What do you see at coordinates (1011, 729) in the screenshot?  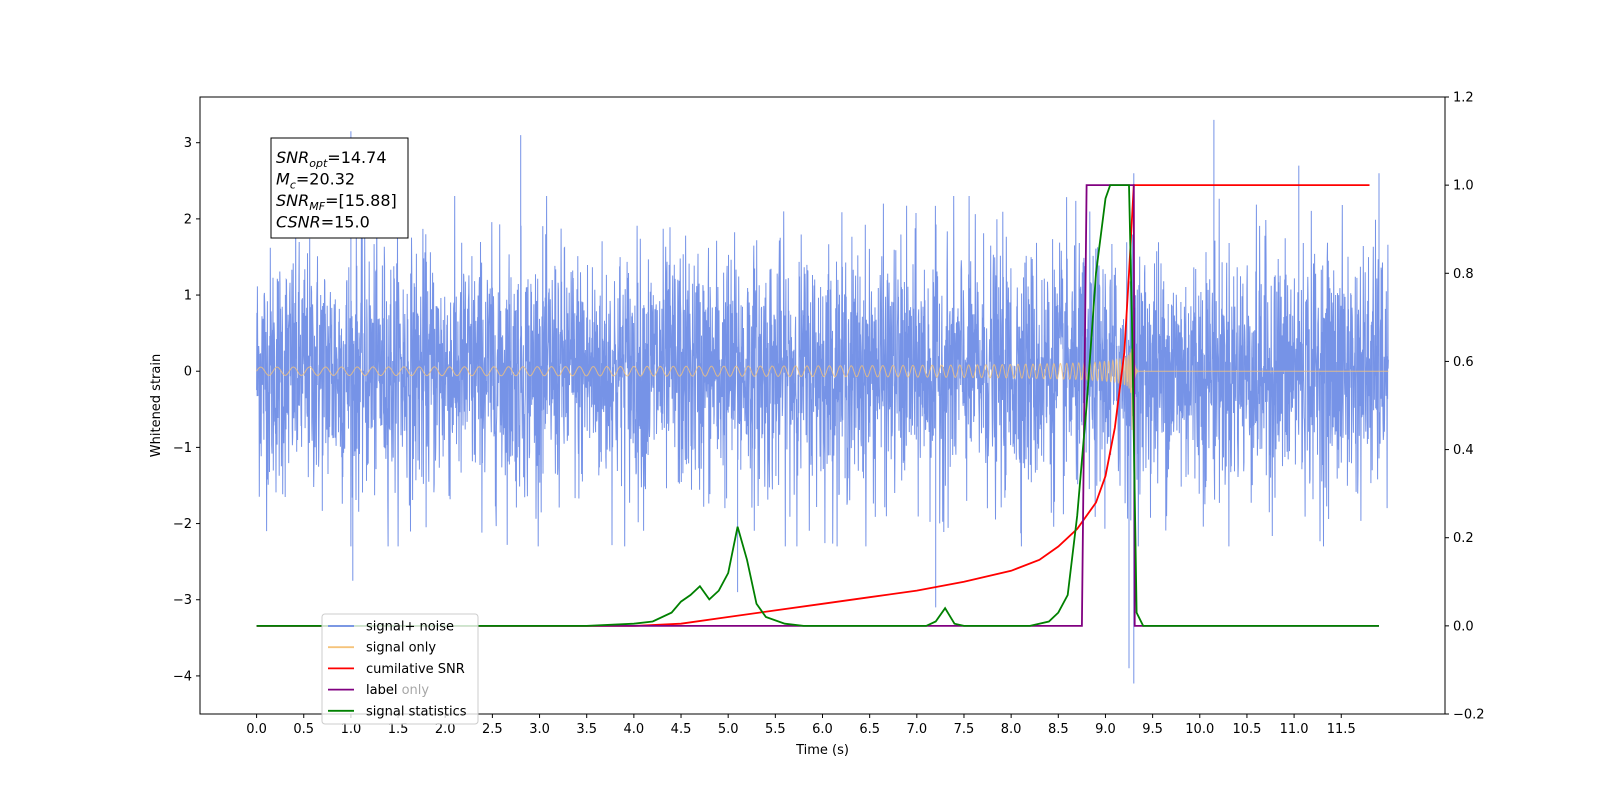 I see `x-tick-label: 8.0` at bounding box center [1011, 729].